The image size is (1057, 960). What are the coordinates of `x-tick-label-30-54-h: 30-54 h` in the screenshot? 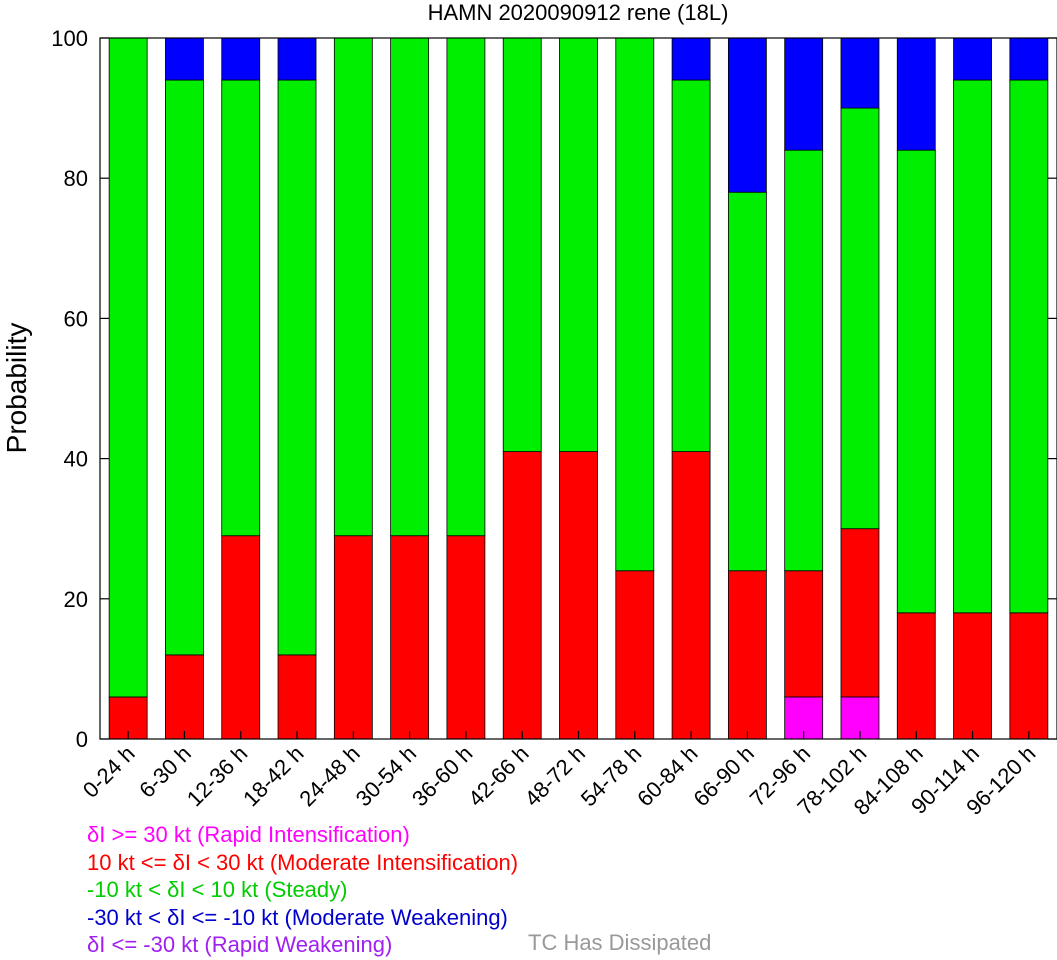 It's located at (386, 776).